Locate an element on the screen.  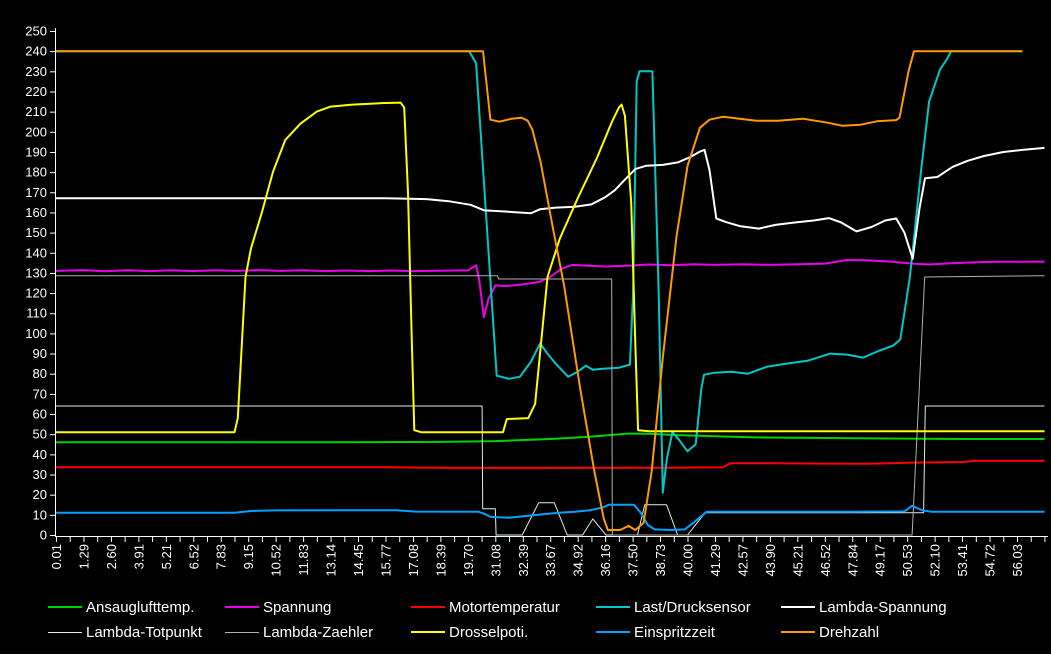
x-tick-label: 37.50 is located at coordinates (633, 560).